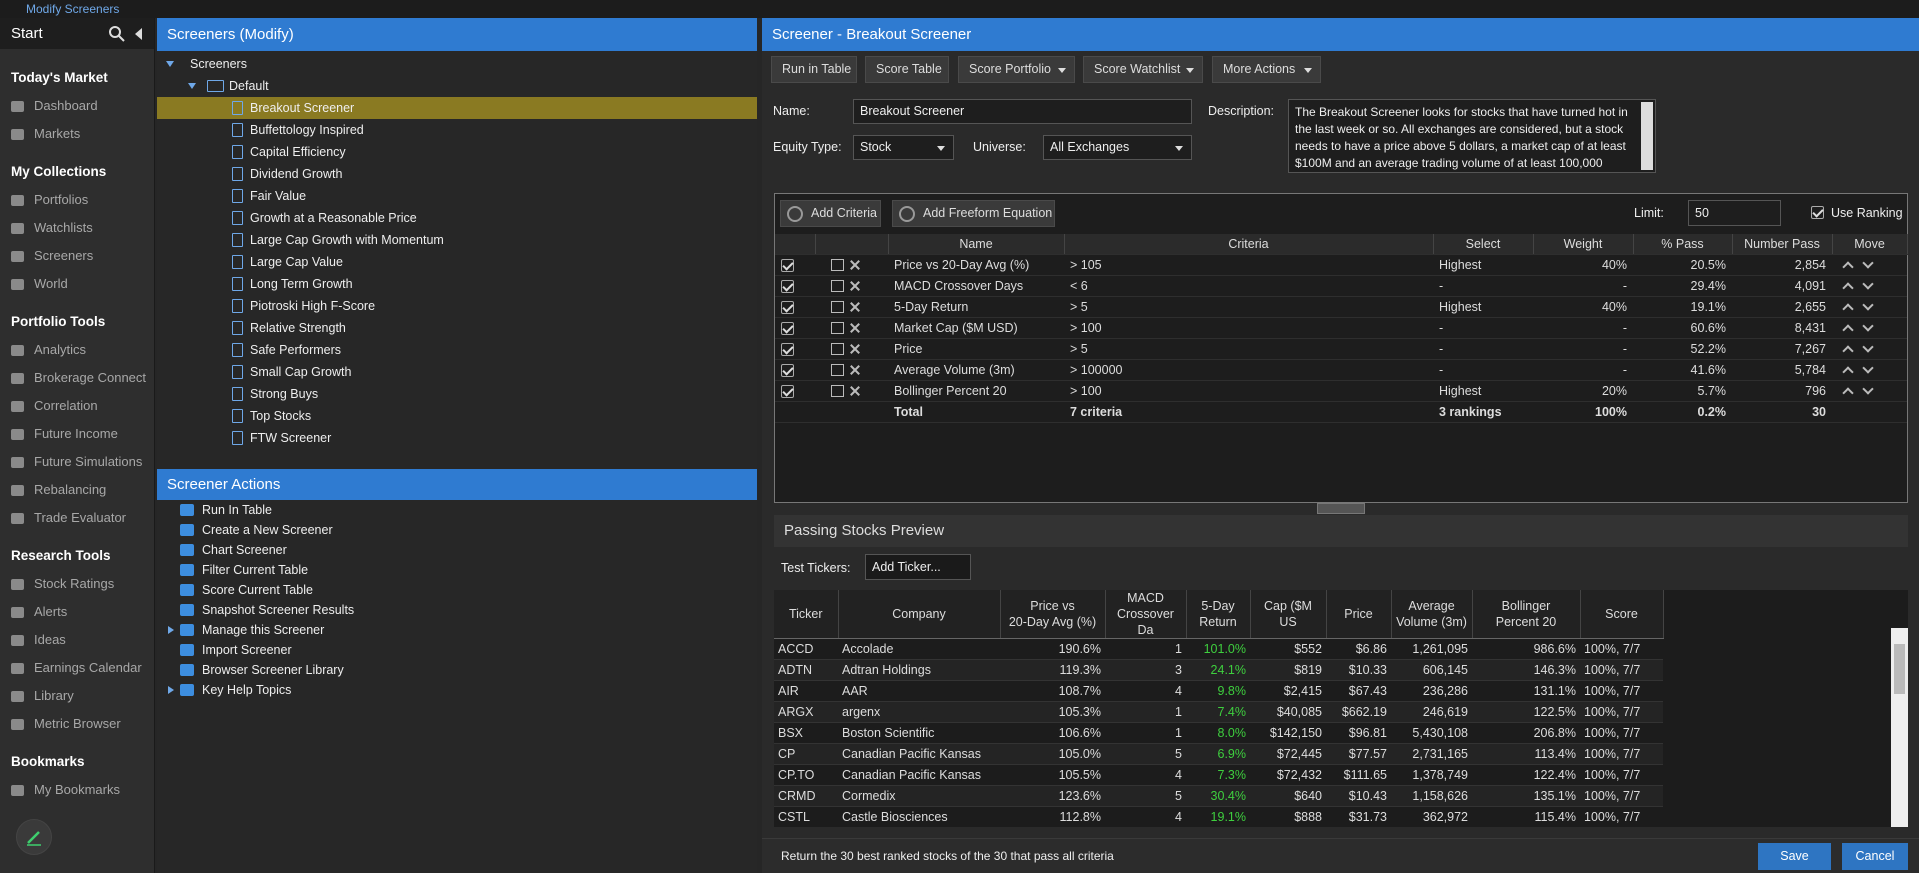  What do you see at coordinates (77, 724) in the screenshot?
I see `nav-item: Metric Browser` at bounding box center [77, 724].